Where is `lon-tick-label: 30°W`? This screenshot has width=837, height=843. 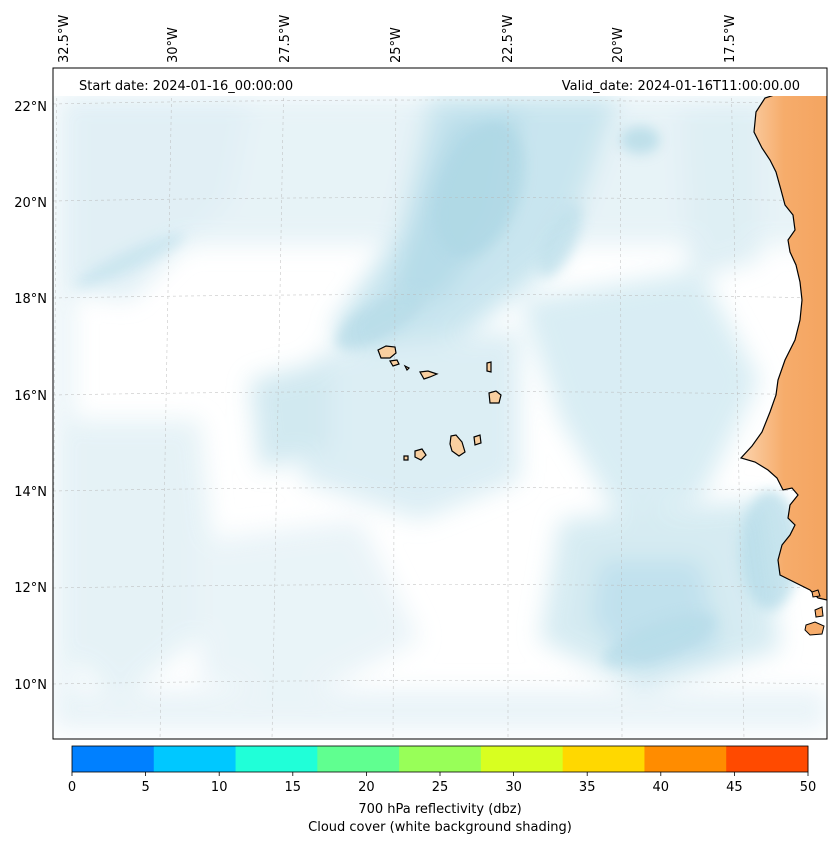 lon-tick-label: 30°W is located at coordinates (173, 45).